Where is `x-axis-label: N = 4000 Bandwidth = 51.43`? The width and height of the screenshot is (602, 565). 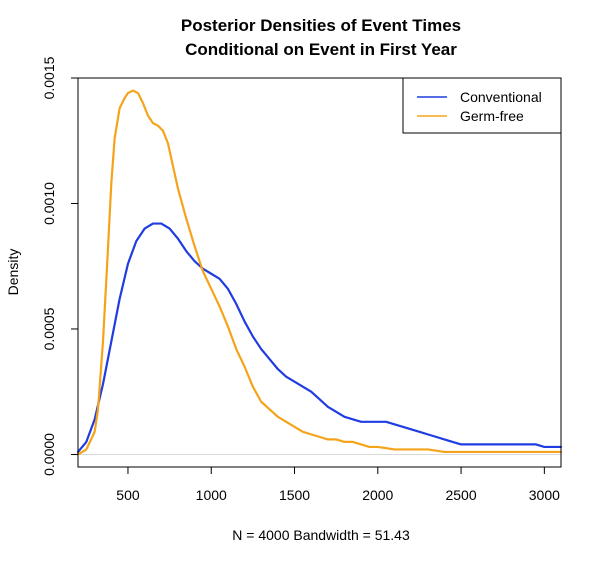 x-axis-label: N = 4000 Bandwidth = 51.43 is located at coordinates (321, 535).